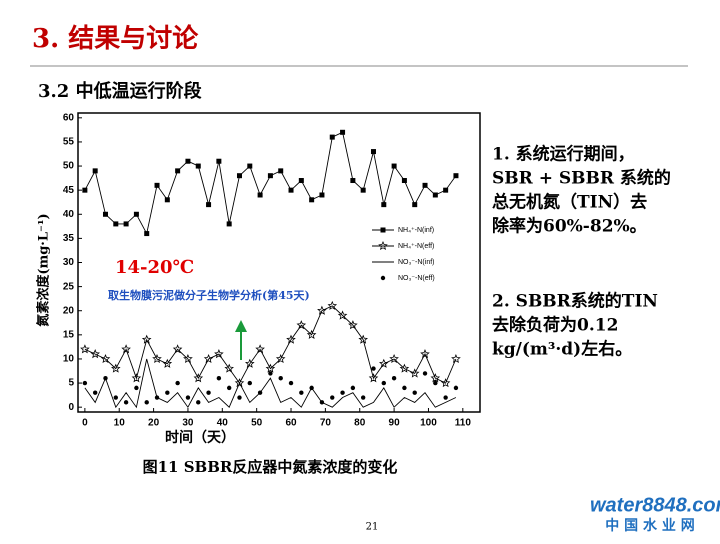 The height and width of the screenshot is (544, 720). Describe the element at coordinates (257, 423) in the screenshot. I see `x-tick-label: 50` at that location.